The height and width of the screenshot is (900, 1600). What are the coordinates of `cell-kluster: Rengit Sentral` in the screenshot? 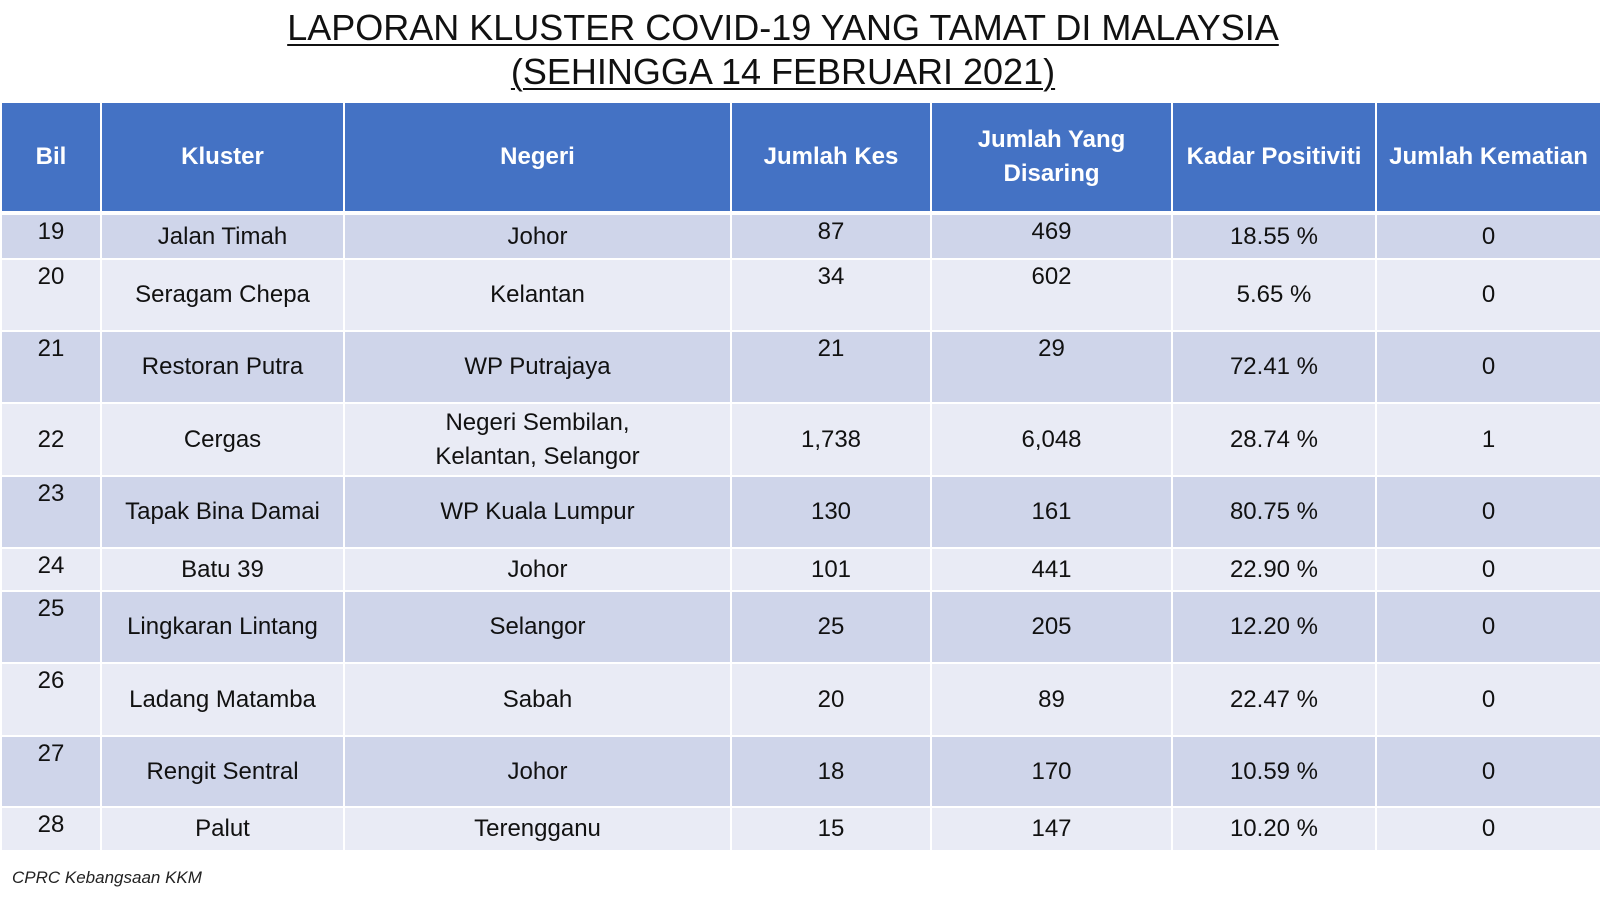 It's located at (222, 771).